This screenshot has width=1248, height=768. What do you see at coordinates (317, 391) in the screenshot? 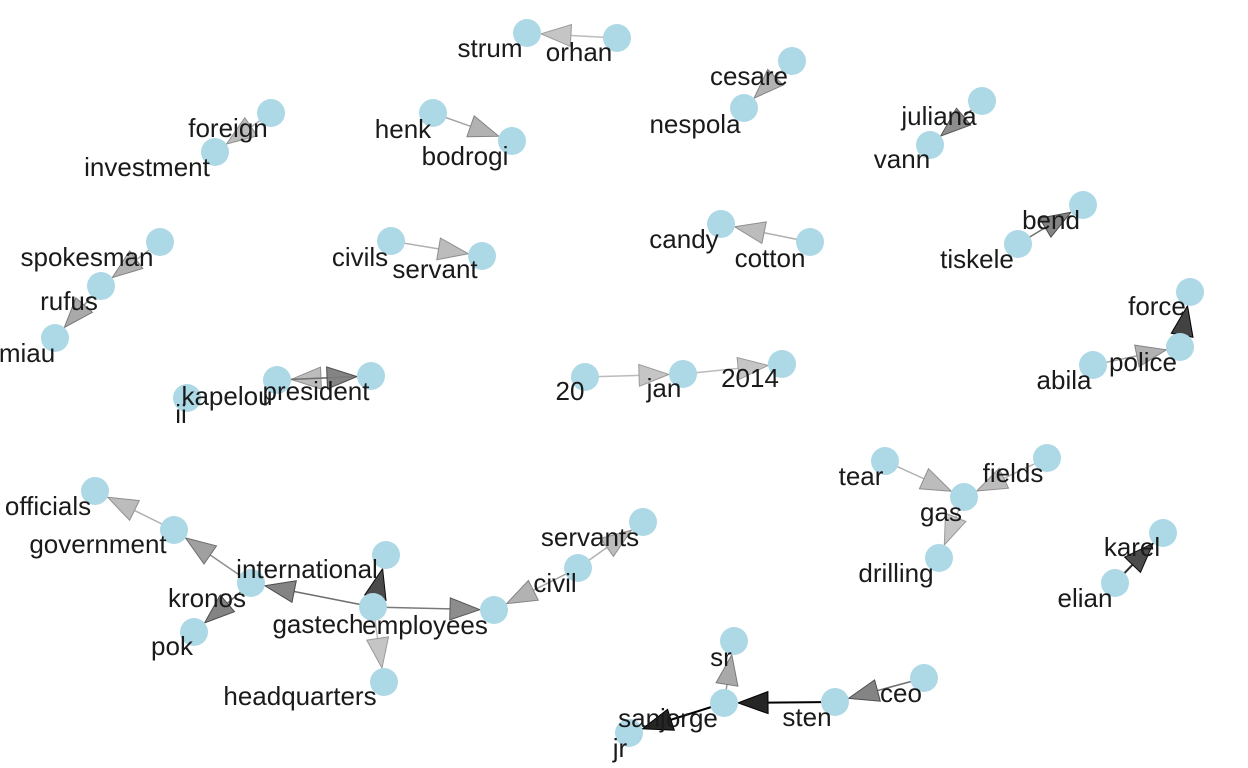
I see `node-label-president: president` at bounding box center [317, 391].